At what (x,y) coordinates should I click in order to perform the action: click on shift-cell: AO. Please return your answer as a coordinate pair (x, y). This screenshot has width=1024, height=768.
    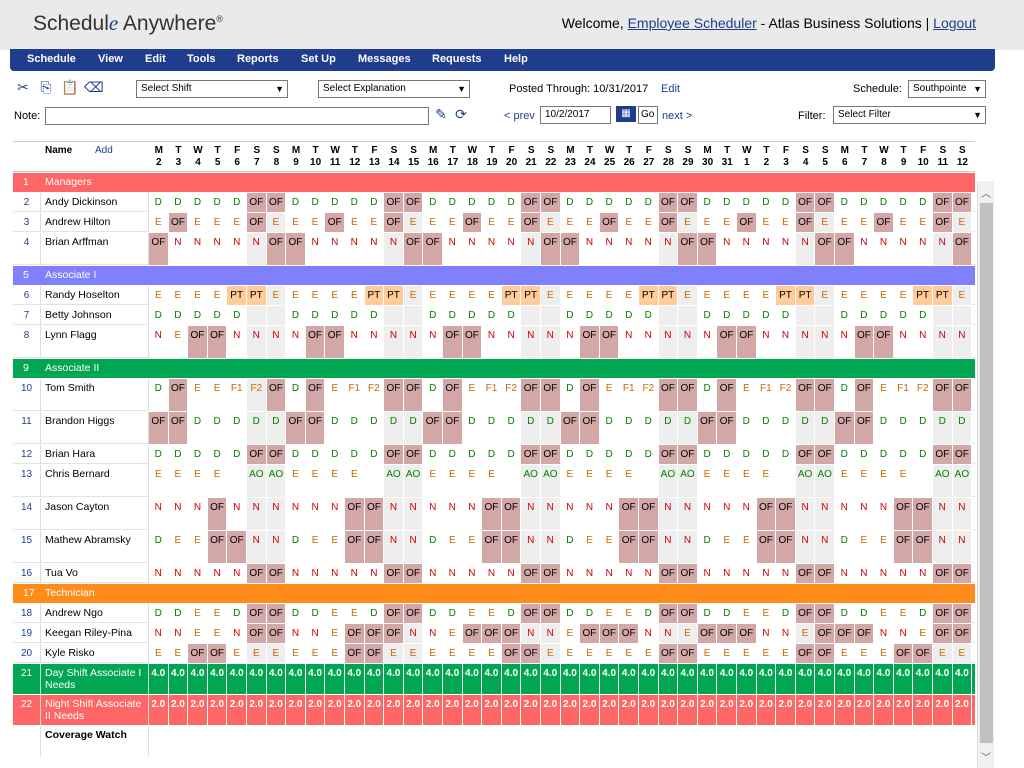
    Looking at the image, I should click on (668, 481).